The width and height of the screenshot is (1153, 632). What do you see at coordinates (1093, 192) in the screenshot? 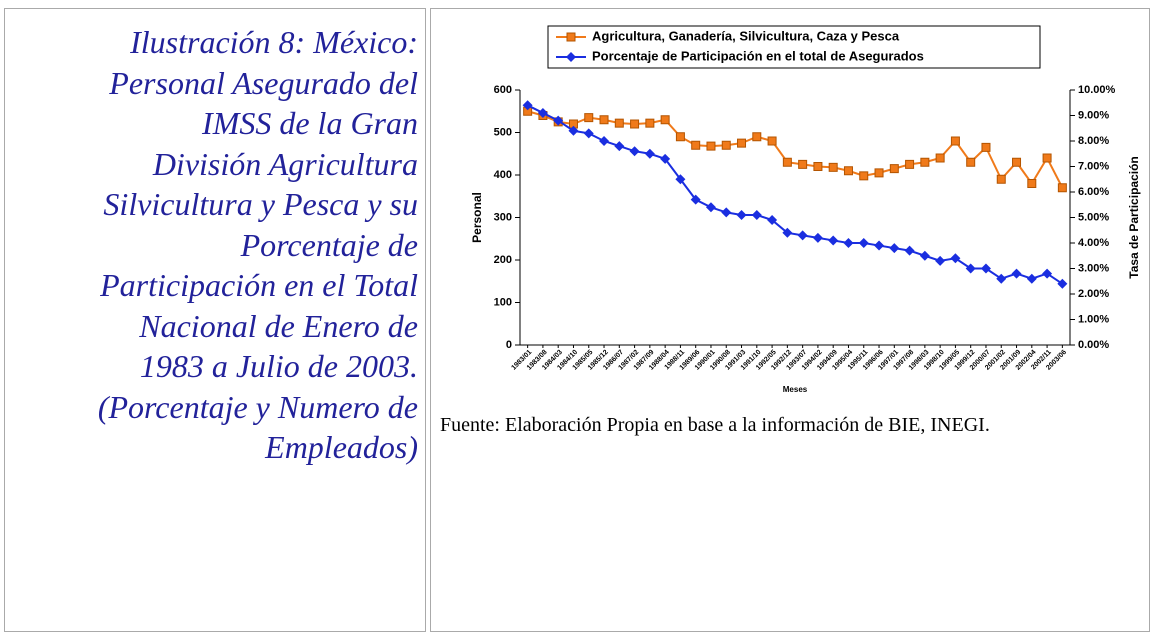
I see `y2-tick-label: 6.00%` at bounding box center [1093, 192].